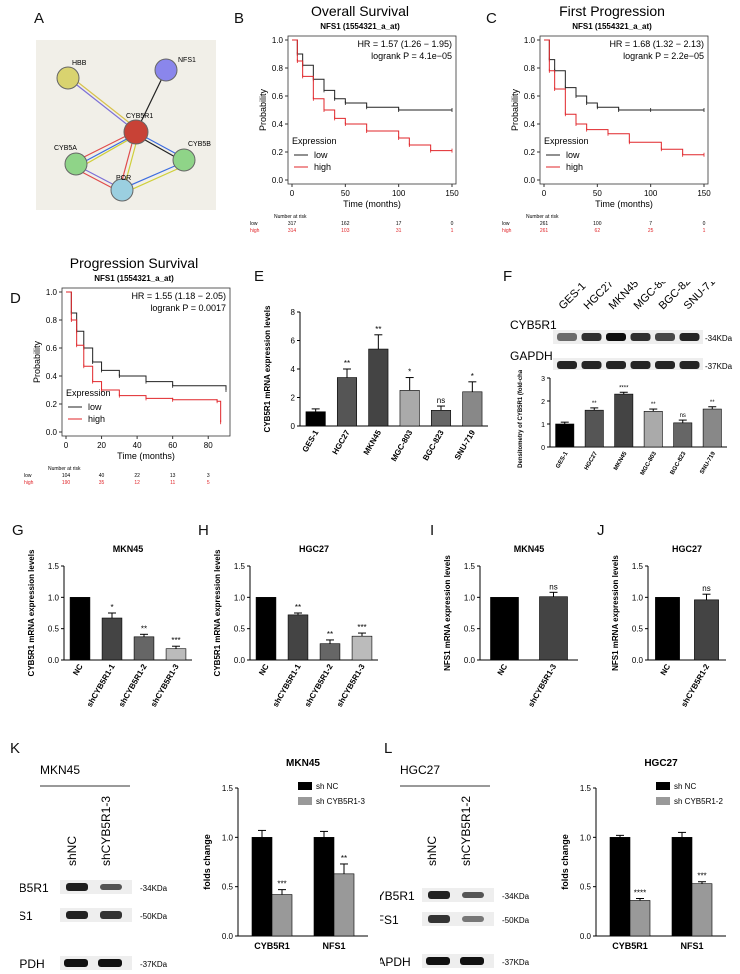 The width and height of the screenshot is (740, 974). Describe the element at coordinates (531, 355) in the screenshot. I see `blot-f-row-gapdh: GAPDH` at that location.